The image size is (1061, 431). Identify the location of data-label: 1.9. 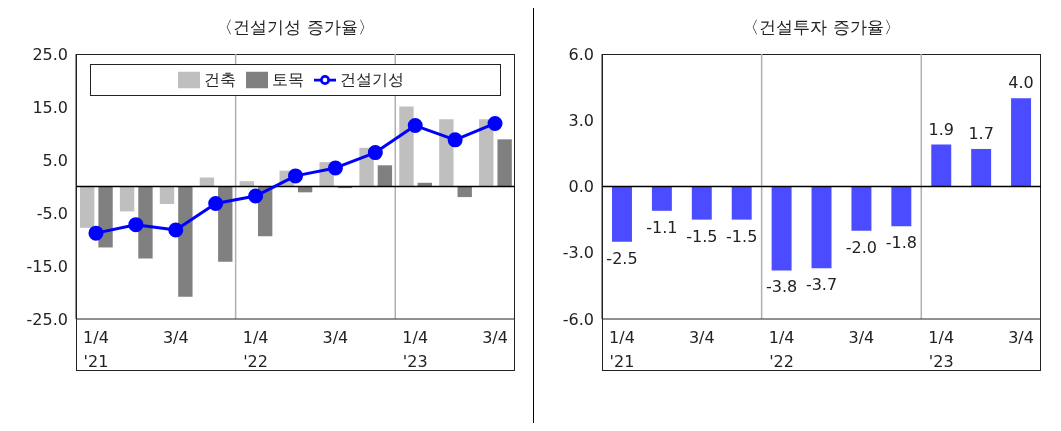
(941, 129).